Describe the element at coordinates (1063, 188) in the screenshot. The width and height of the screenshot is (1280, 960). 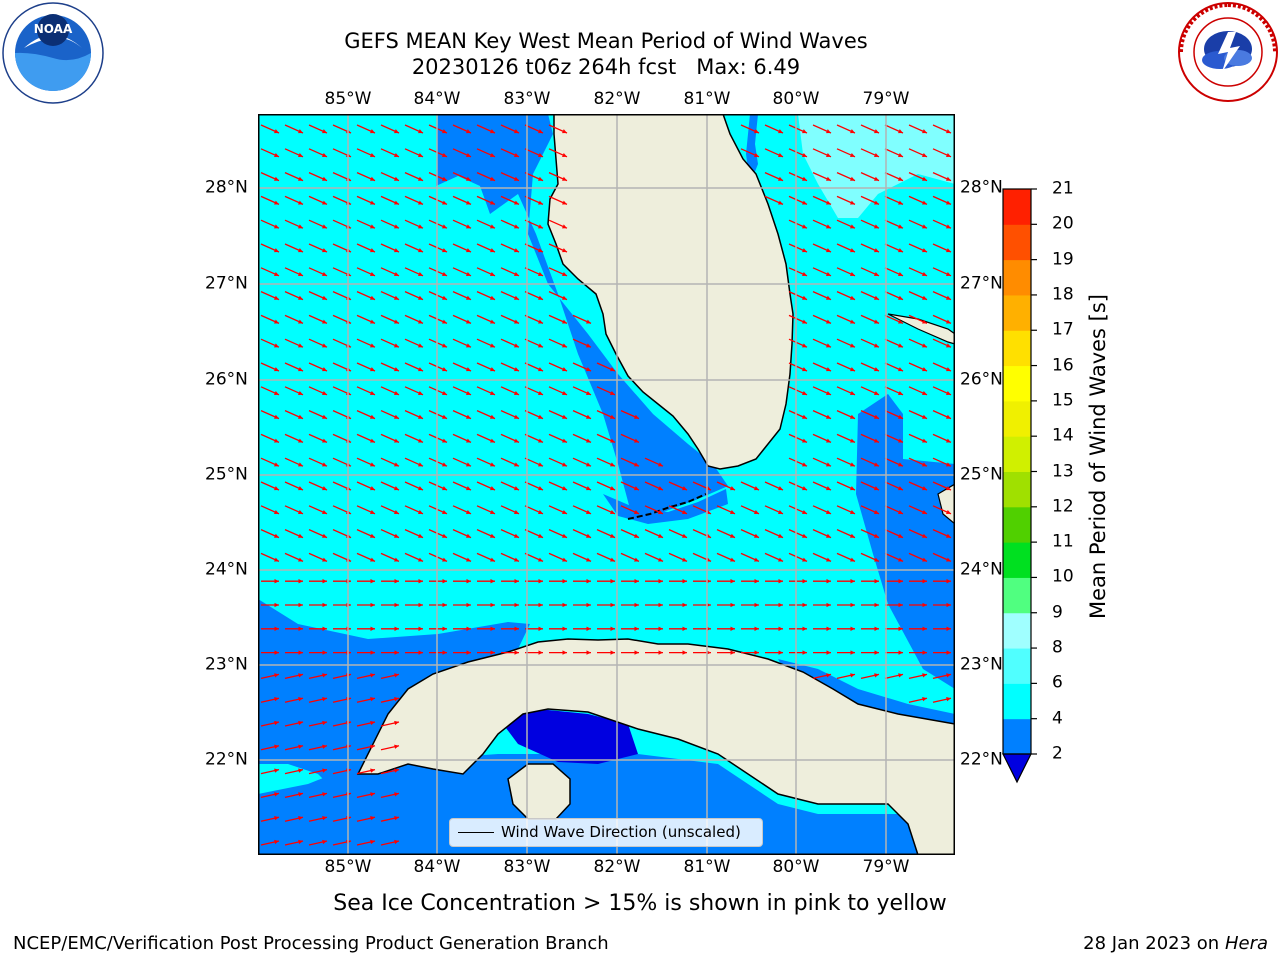
I see `colorbar-tick-label: 21` at that location.